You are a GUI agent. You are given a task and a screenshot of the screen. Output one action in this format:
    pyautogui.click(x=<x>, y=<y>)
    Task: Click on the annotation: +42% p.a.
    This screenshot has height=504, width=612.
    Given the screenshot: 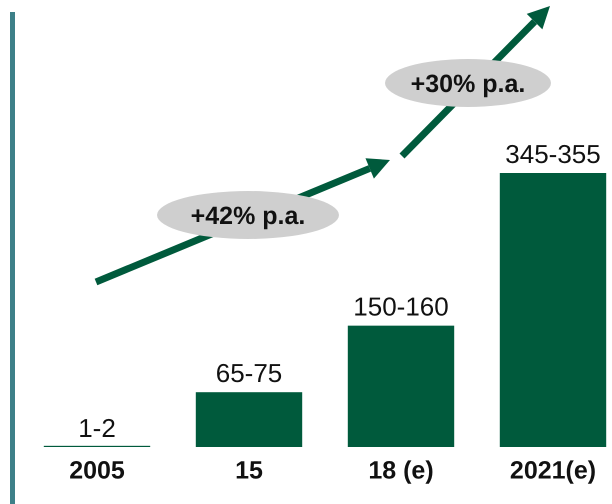 What is the action you would take?
    pyautogui.click(x=248, y=216)
    